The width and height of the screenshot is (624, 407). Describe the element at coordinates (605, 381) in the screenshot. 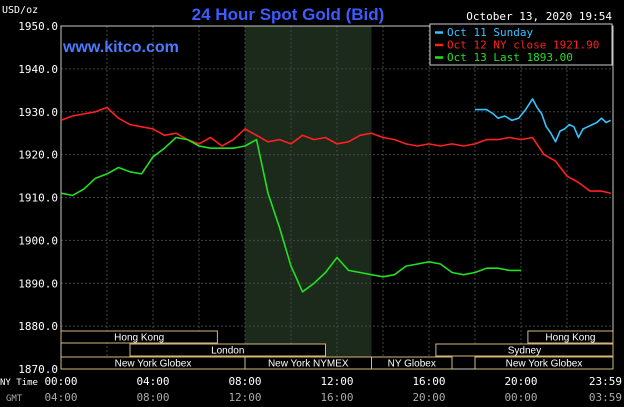

I see `x-tick-label-ny: 23:59` at that location.